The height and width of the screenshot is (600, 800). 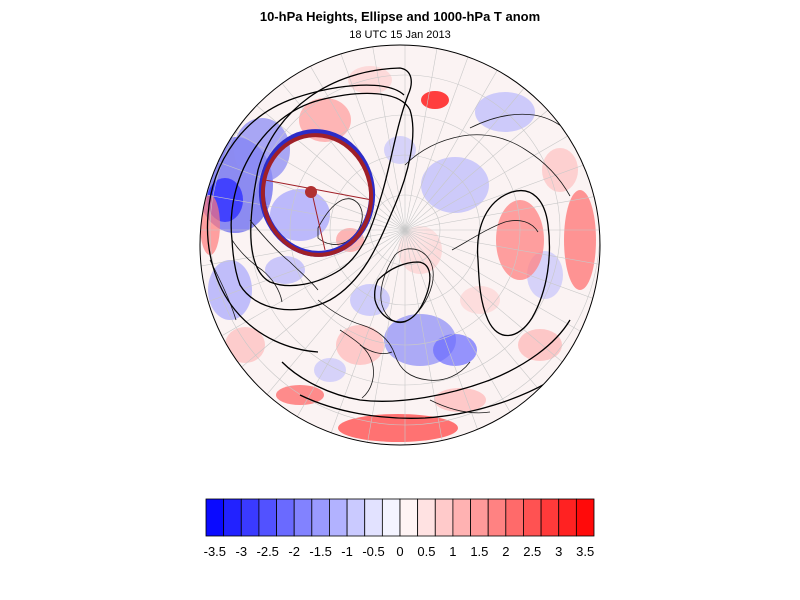 What do you see at coordinates (320, 551) in the screenshot?
I see `colorbar-tick-label: -1.5` at bounding box center [320, 551].